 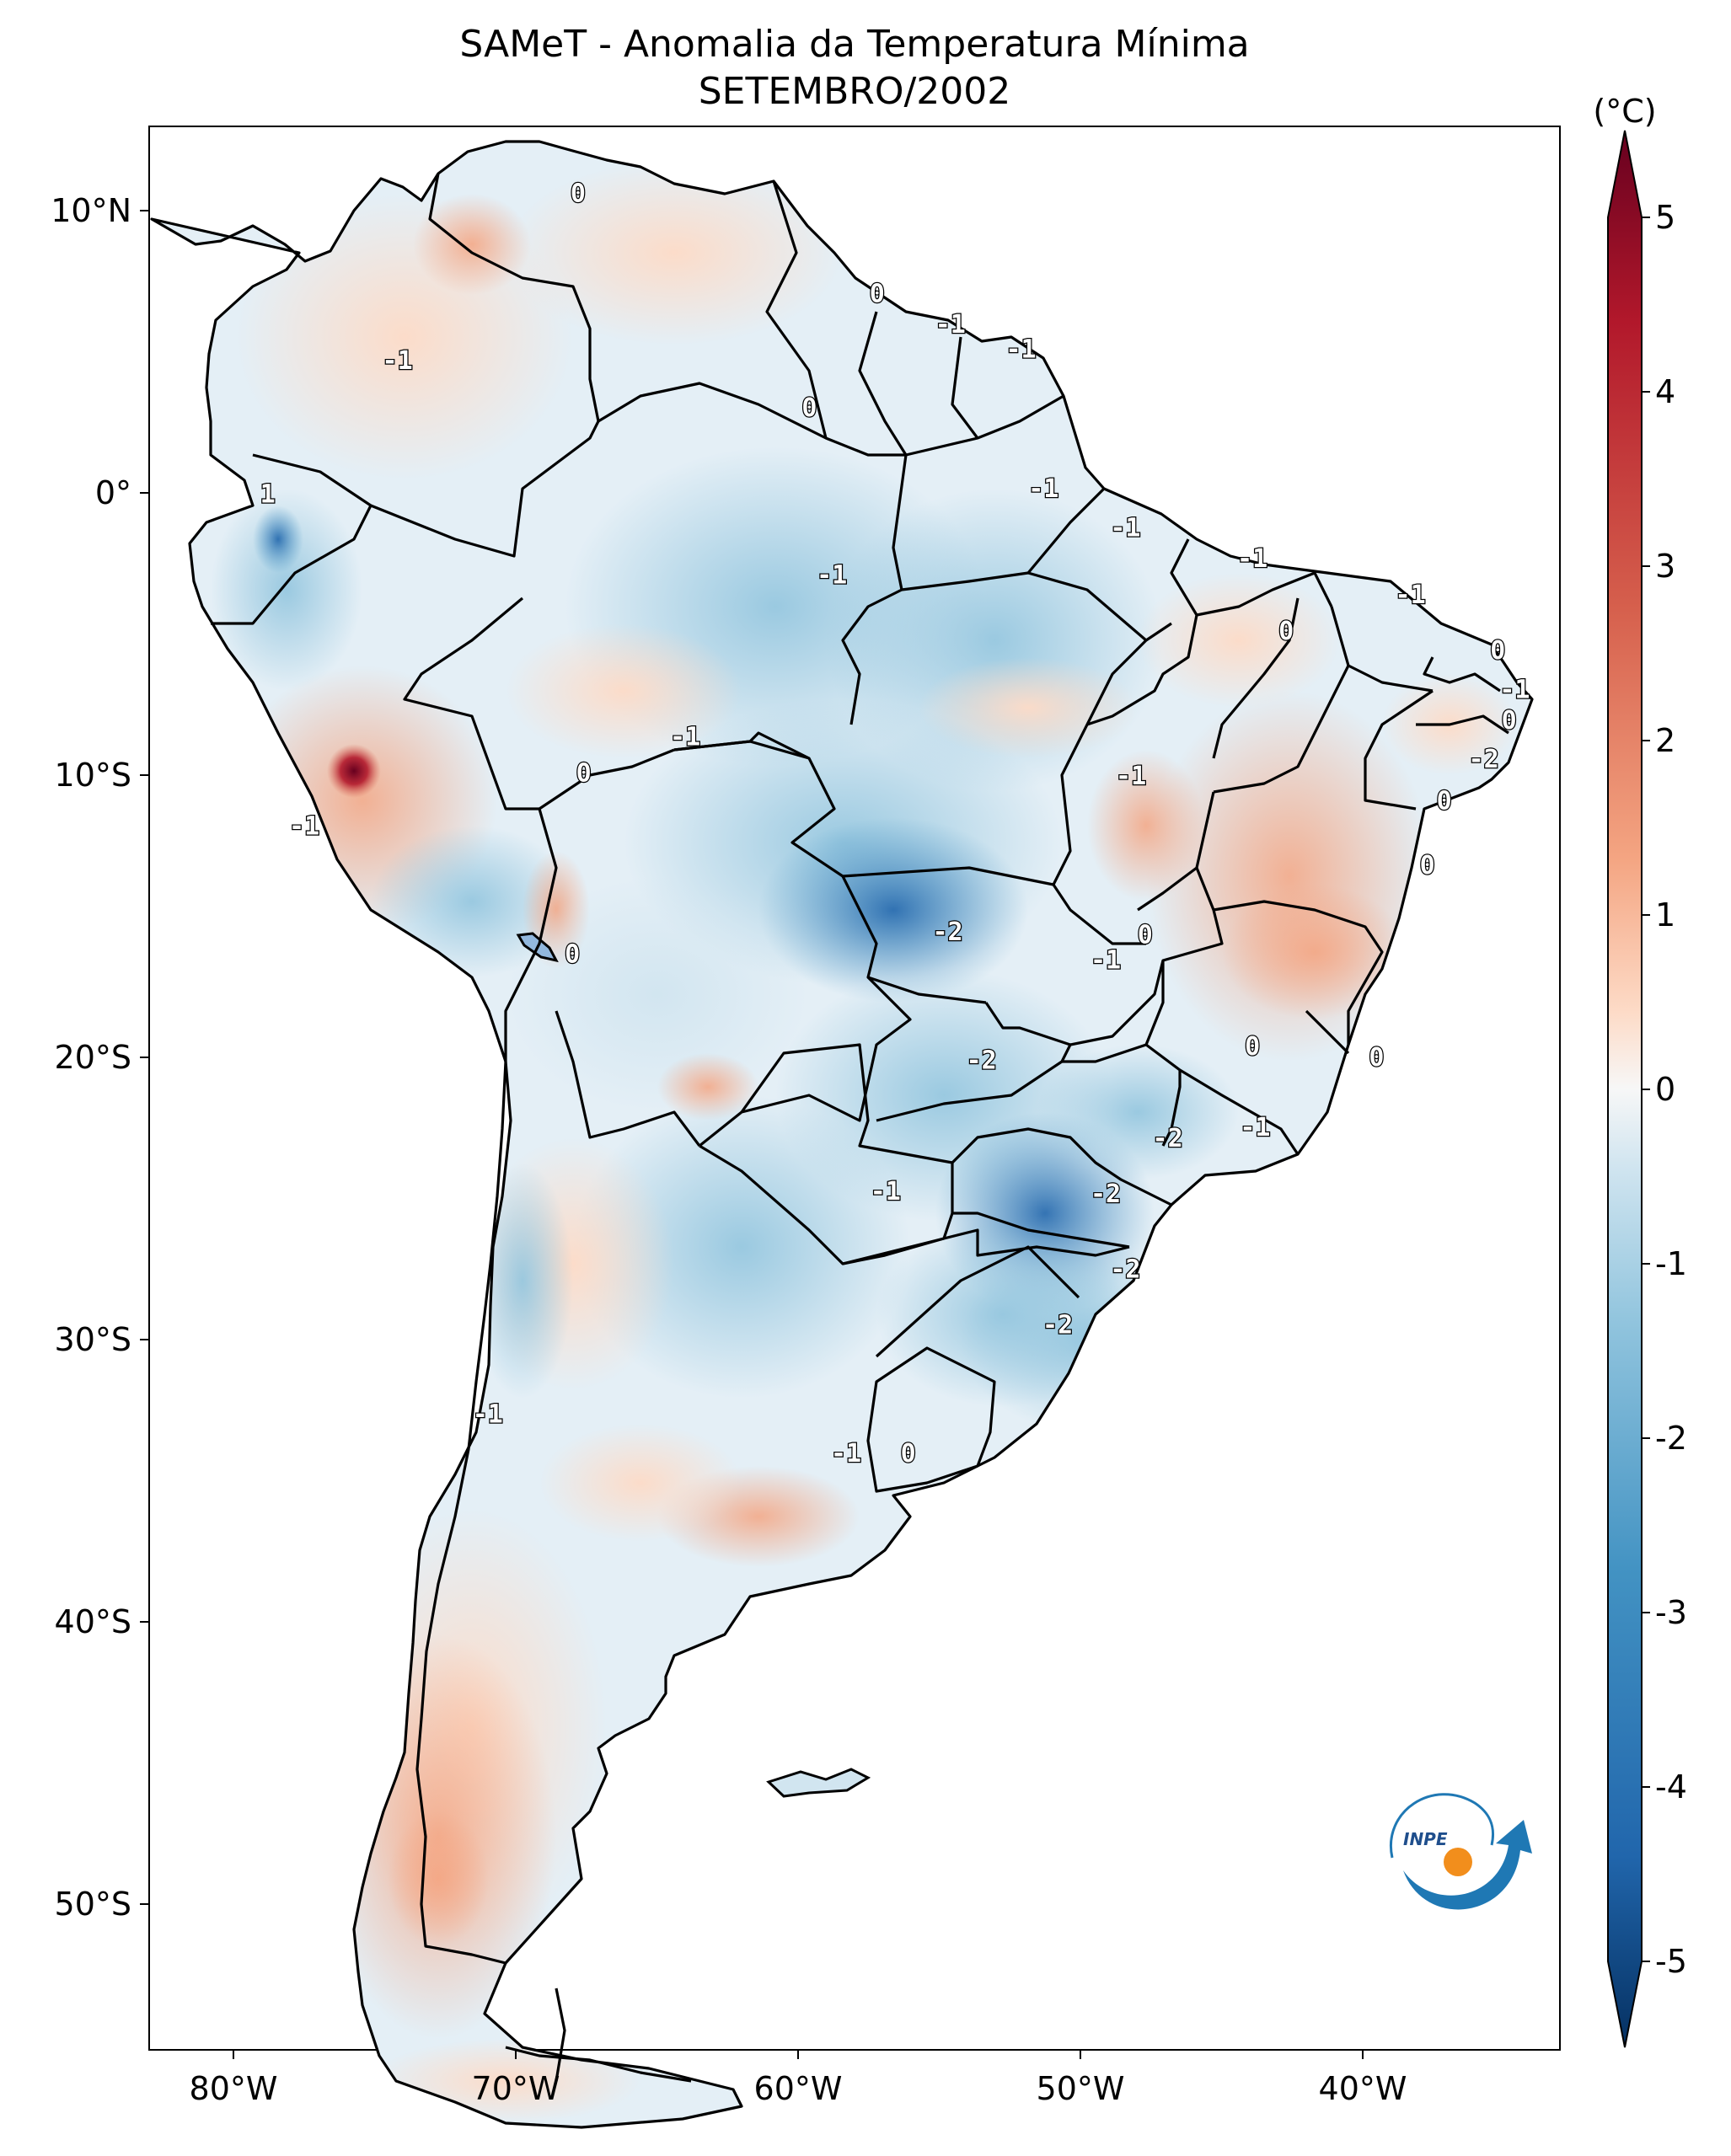 I want to click on colorbar: (°C) 5 4 3 2 1 0 -1 -2 -3 -4 -5, so click(x=1640, y=1070).